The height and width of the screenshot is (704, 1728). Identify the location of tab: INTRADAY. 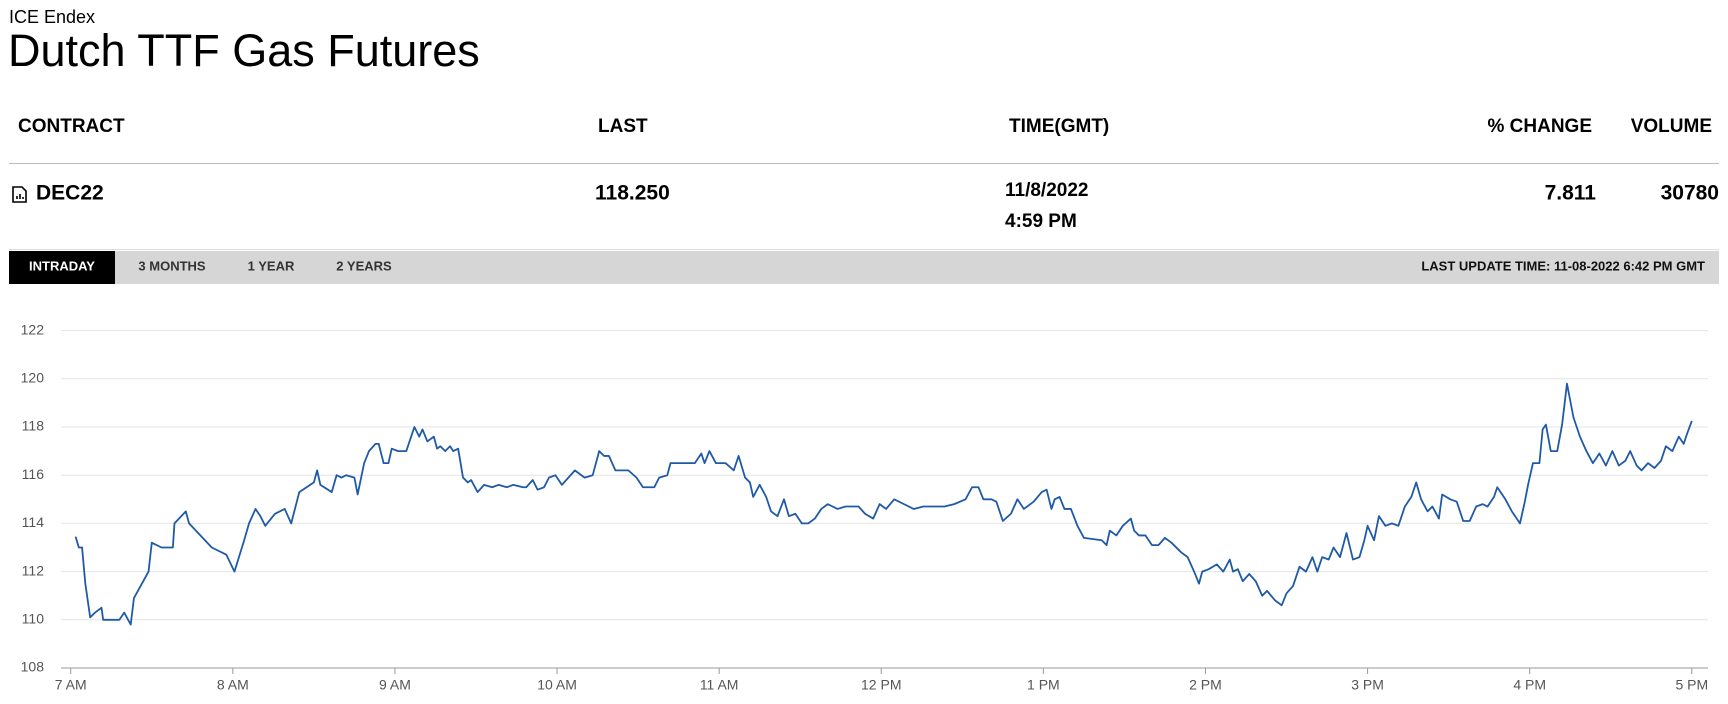
(62, 265).